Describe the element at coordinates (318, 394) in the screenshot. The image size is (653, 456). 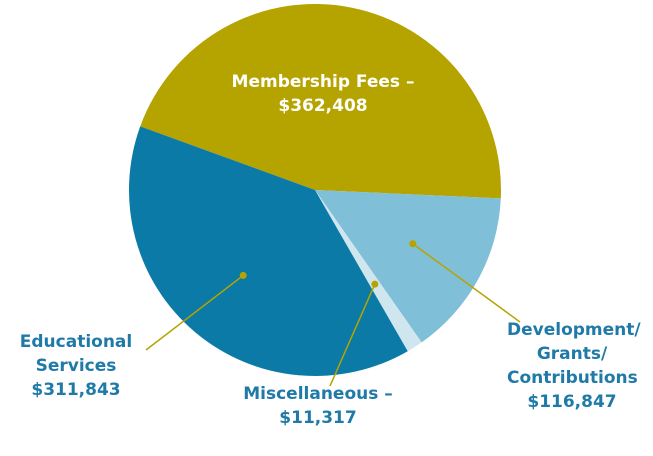
I see `category-label: Miscellaneous –` at that location.